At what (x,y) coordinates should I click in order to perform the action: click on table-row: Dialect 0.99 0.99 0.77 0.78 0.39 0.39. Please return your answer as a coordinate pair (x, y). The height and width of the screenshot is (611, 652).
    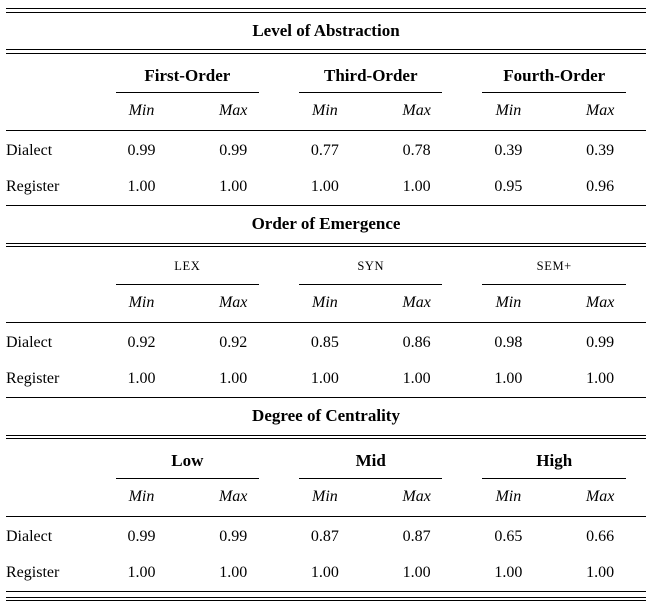
    Looking at the image, I should click on (326, 150).